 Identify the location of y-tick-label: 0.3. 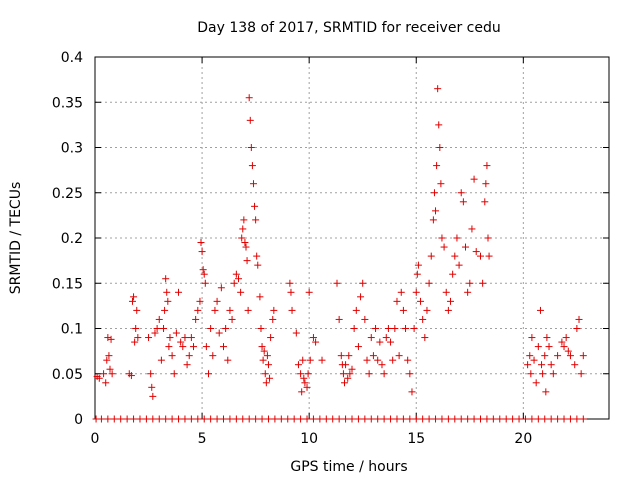
(72, 149).